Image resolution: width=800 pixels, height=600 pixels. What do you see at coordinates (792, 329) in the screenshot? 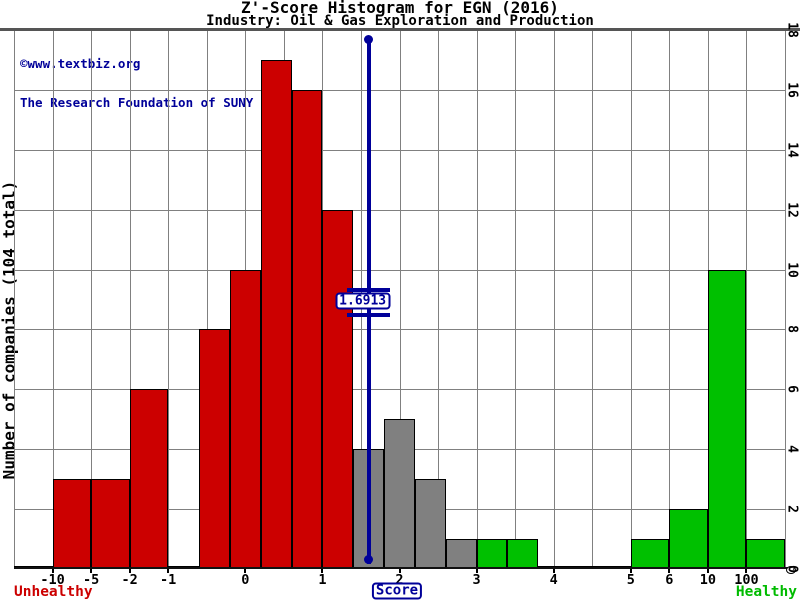
I see `y-tick-label: 8` at bounding box center [792, 329].